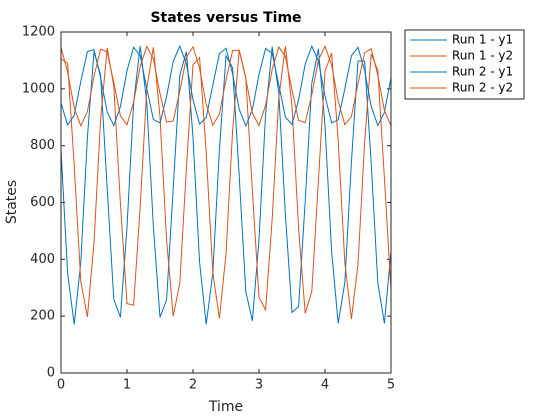 The image size is (560, 420). Describe the element at coordinates (391, 385) in the screenshot. I see `x-tick-label: 5` at that location.